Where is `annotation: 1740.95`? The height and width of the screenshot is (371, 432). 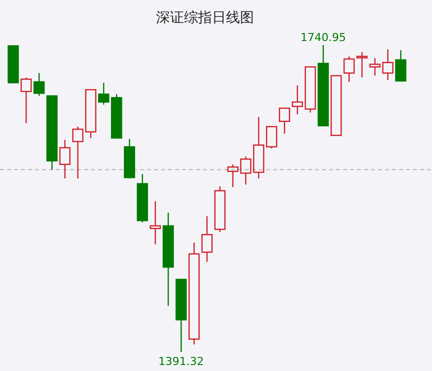
annotation: 1740.95 is located at coordinates (323, 37).